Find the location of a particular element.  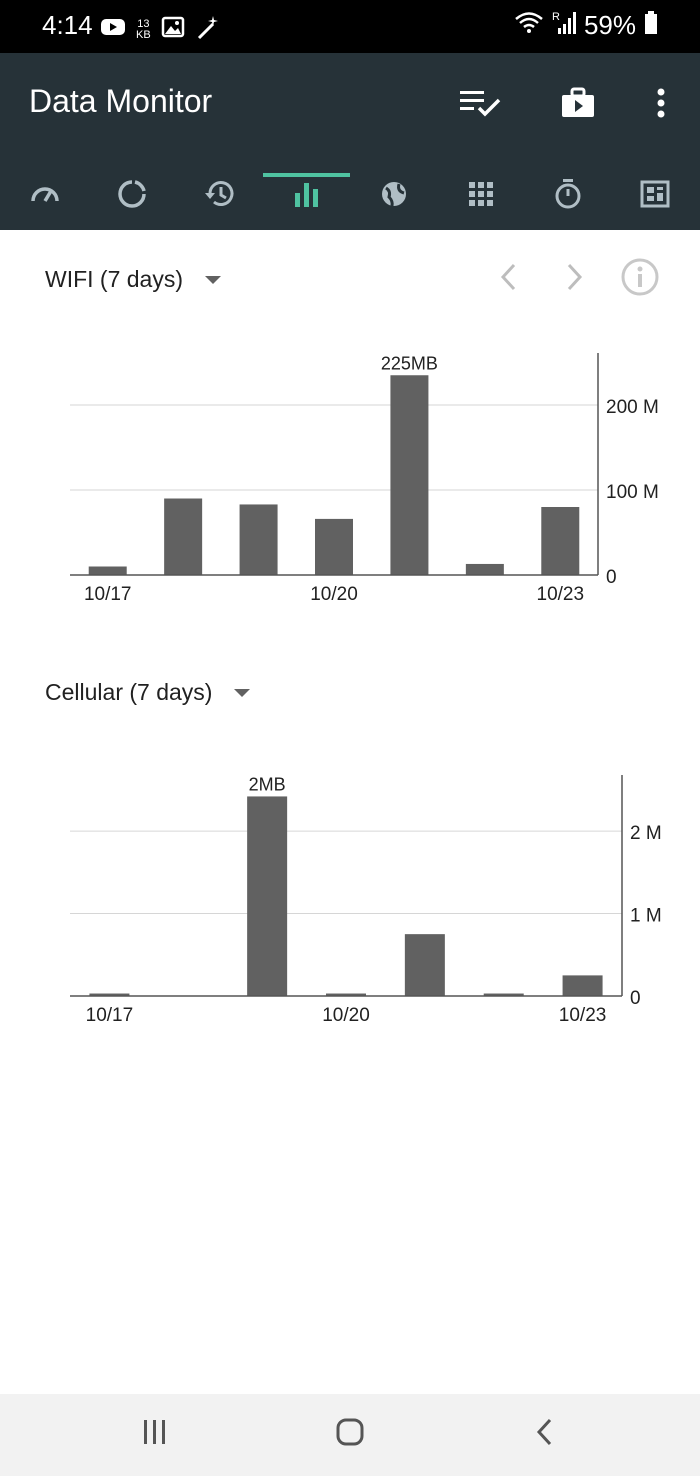

chevron-left-icon is located at coordinates (509, 279).